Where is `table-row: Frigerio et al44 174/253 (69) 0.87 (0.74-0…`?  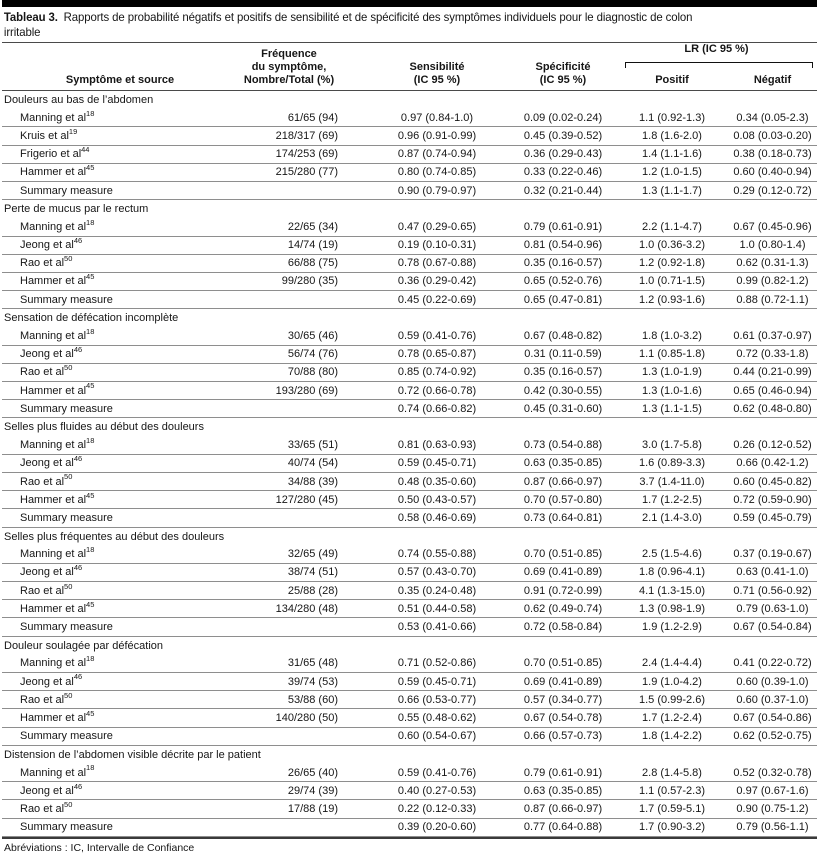 table-row: Frigerio et al44 174/253 (69) 0.87 (0.74-0… is located at coordinates (409, 155).